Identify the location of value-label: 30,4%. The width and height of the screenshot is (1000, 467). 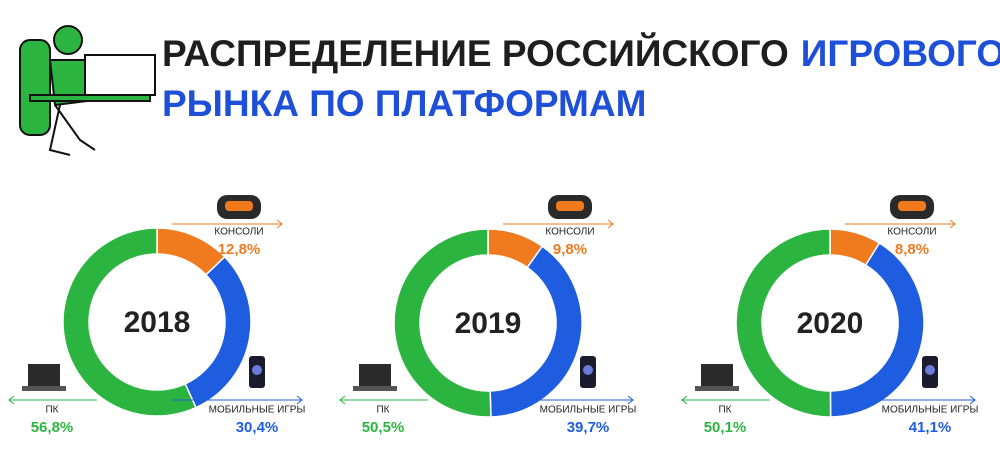
(257, 427).